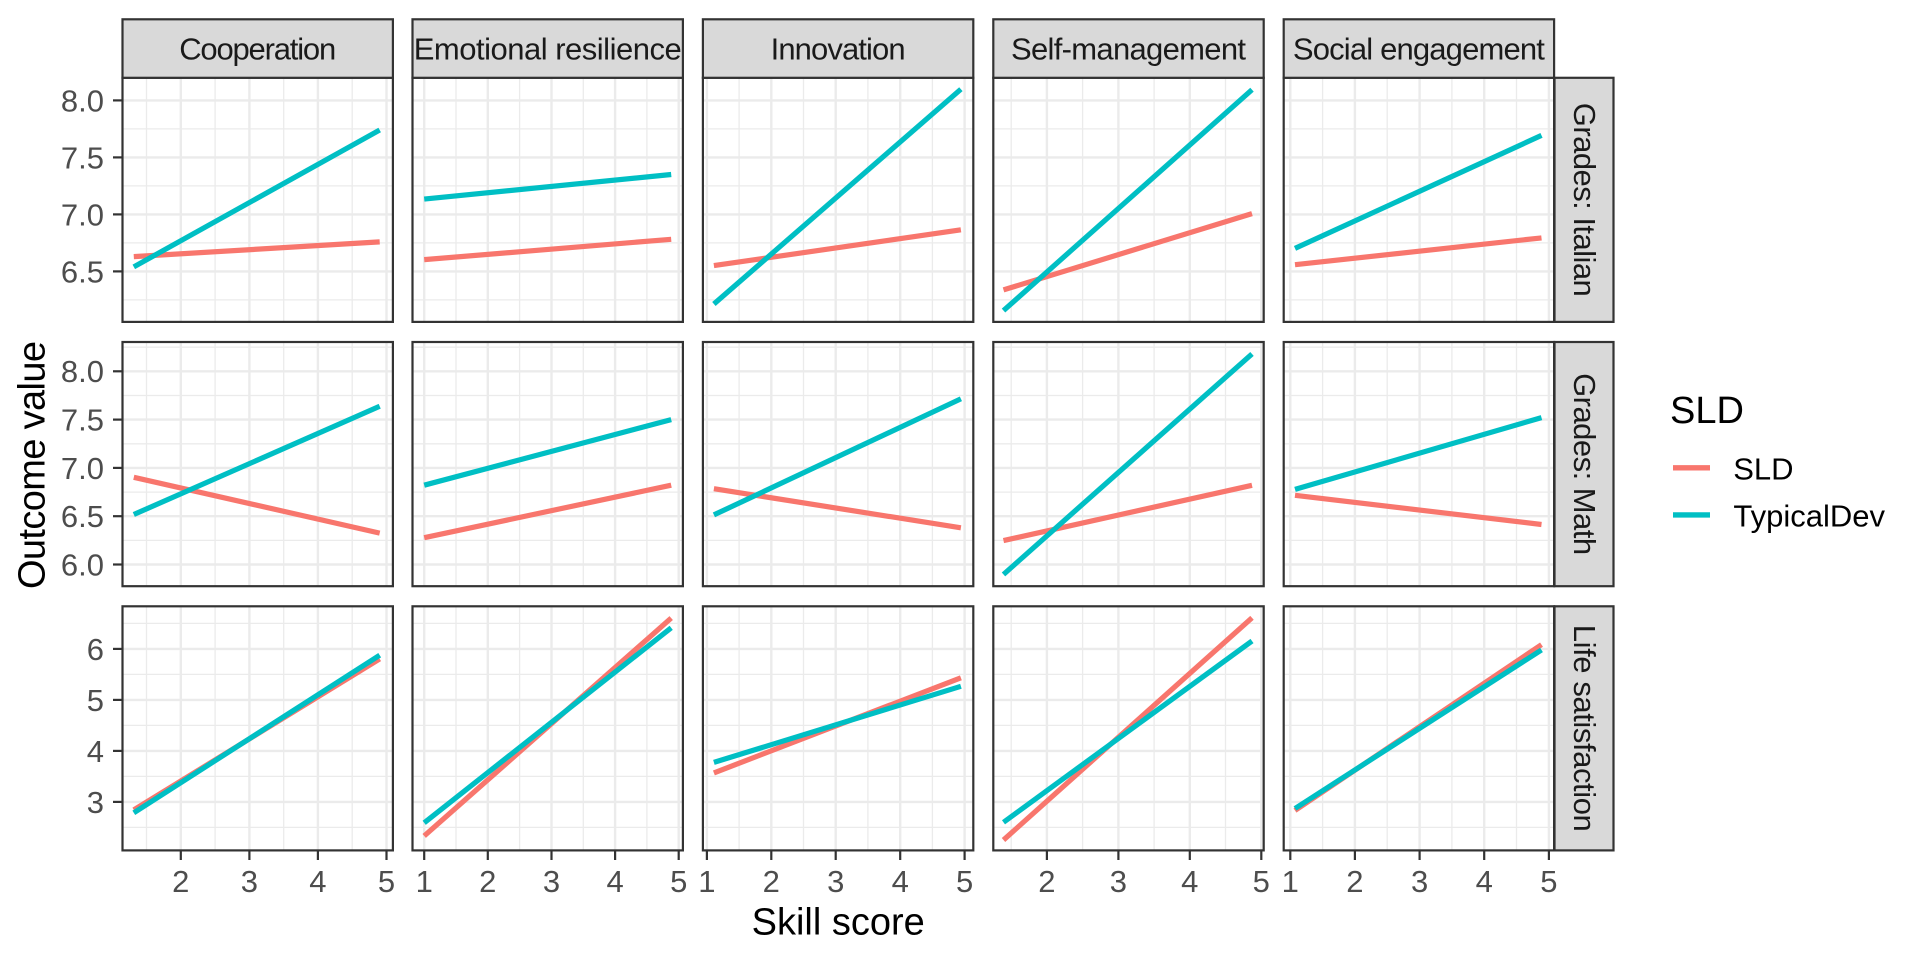 This screenshot has height=960, width=1920. I want to click on svg-text: Outcome value, so click(33, 465).